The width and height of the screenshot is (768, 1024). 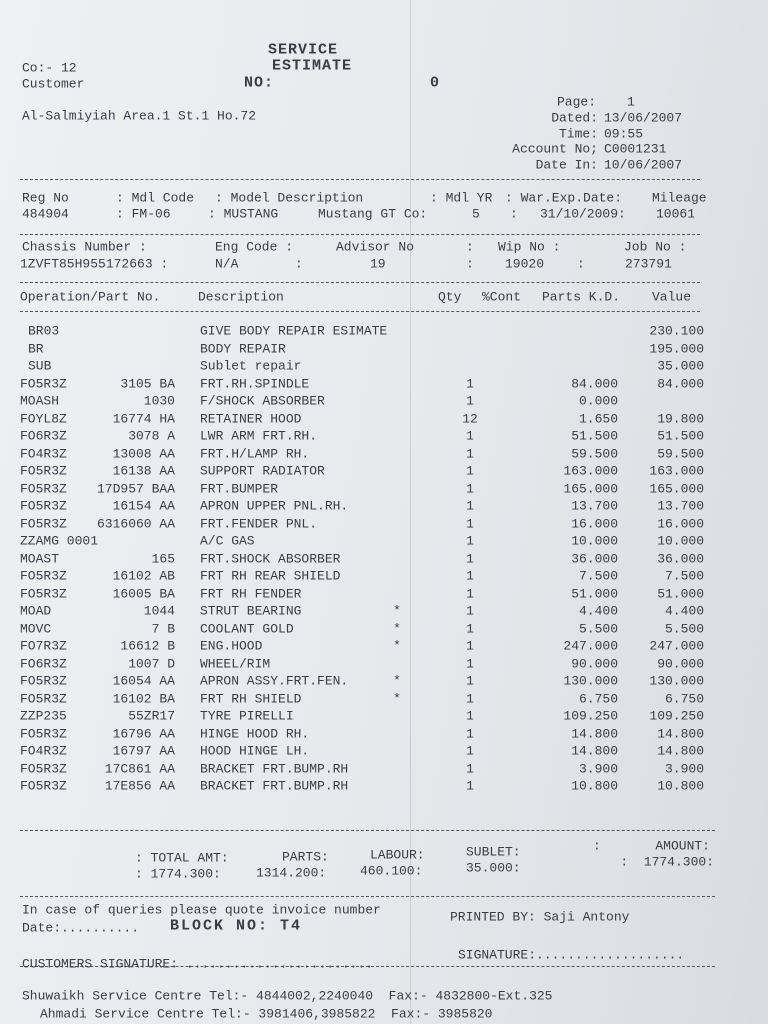 What do you see at coordinates (43, 418) in the screenshot?
I see `cell-op: FOYL8Z` at bounding box center [43, 418].